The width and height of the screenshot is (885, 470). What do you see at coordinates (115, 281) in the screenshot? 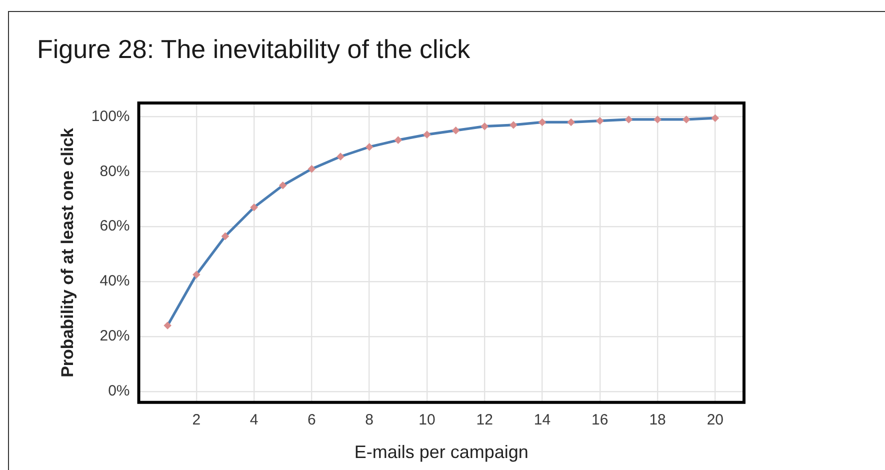
I see `y-tick-label: 40%` at bounding box center [115, 281].